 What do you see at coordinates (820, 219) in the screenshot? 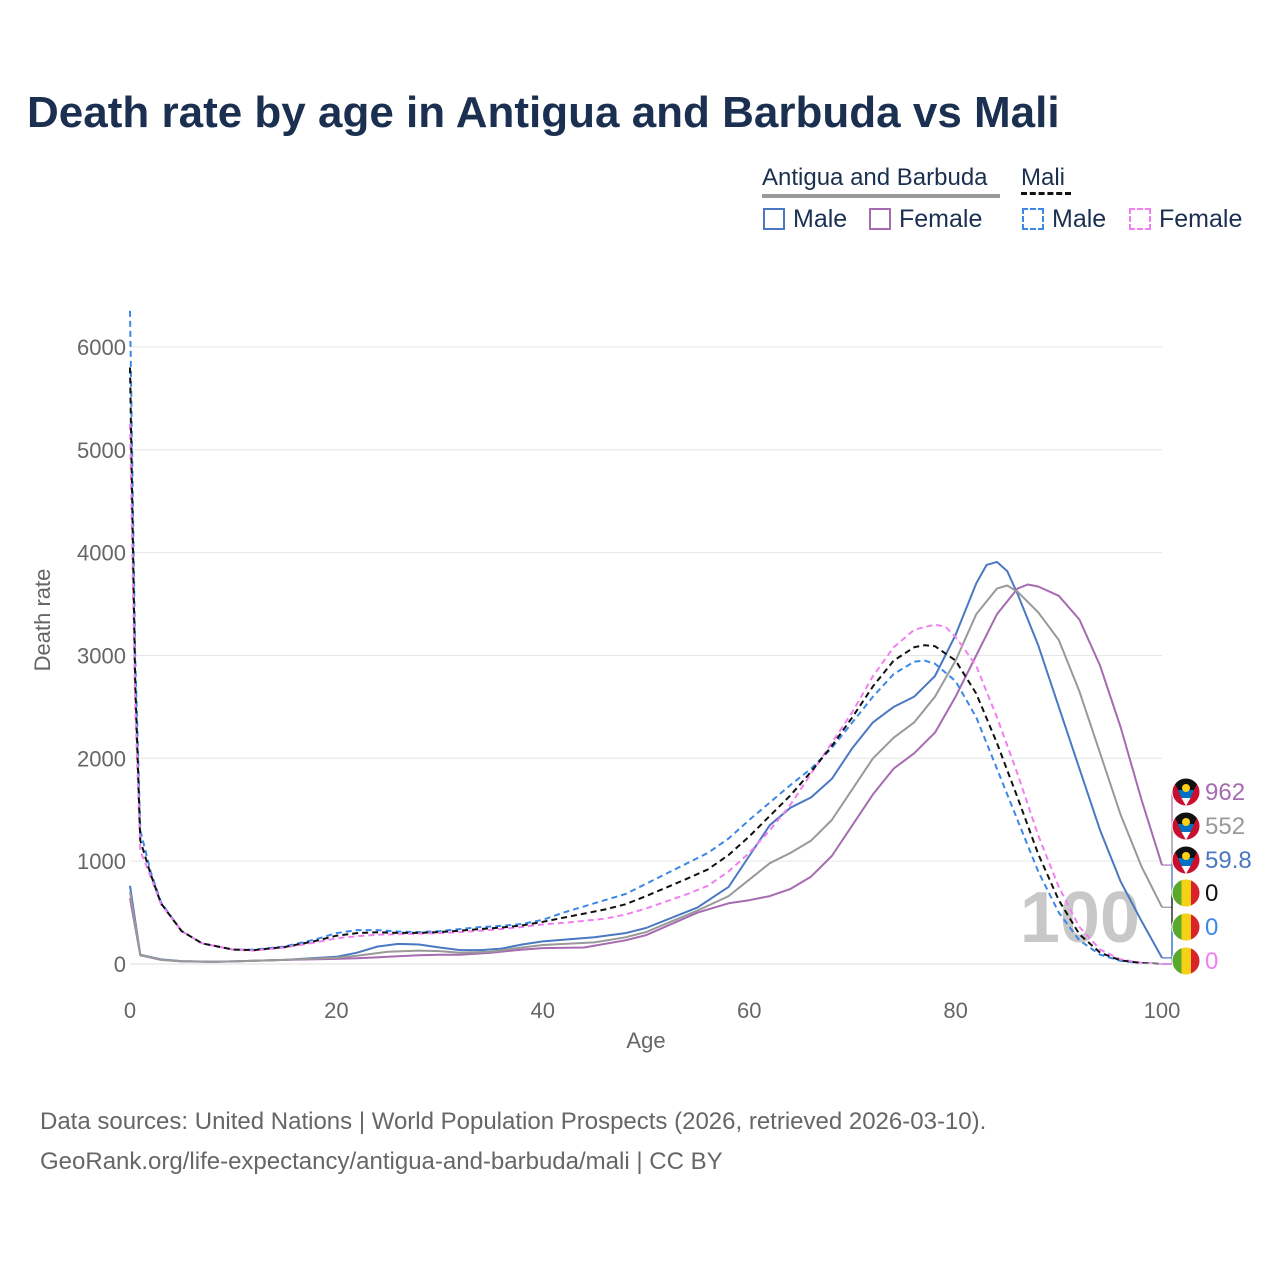
I see `legend-male-ab: Male` at bounding box center [820, 219].